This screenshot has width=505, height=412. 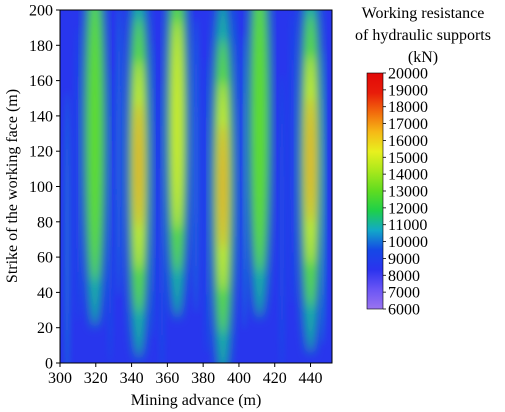 What do you see at coordinates (404, 259) in the screenshot?
I see `colorbar-tick-label: 9000` at bounding box center [404, 259].